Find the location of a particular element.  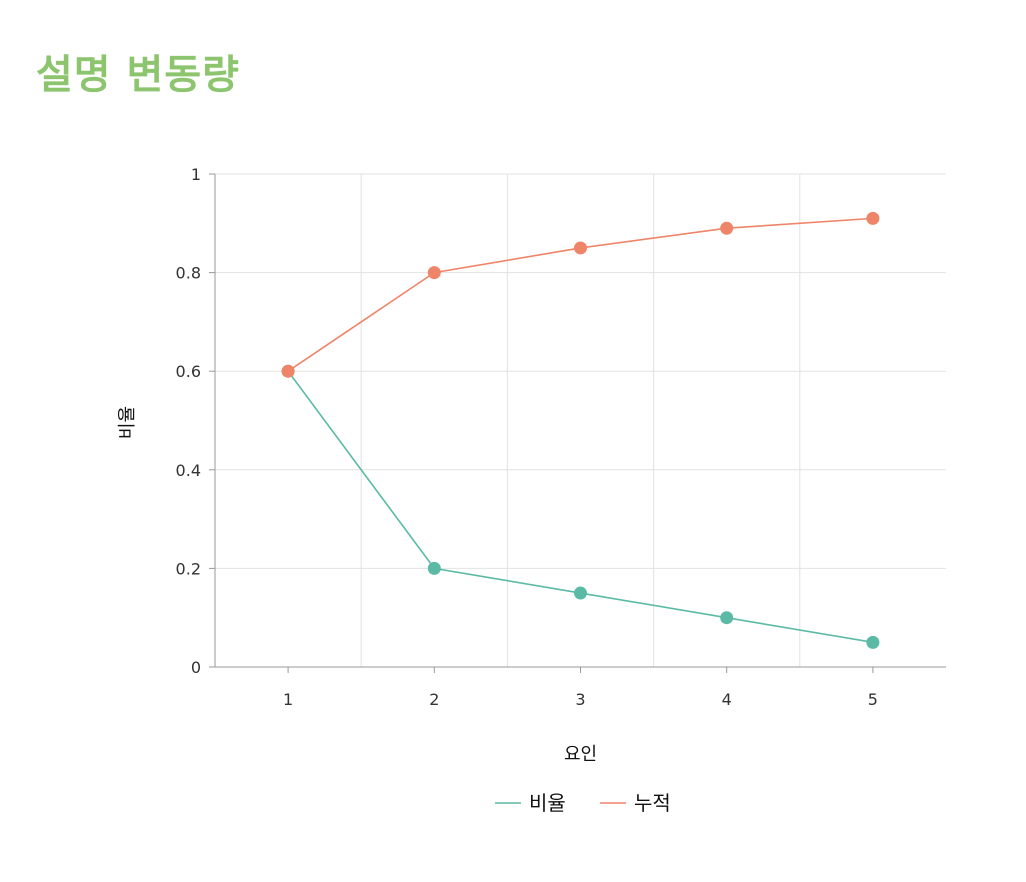

legend-label: 비율 is located at coordinates (547, 803).